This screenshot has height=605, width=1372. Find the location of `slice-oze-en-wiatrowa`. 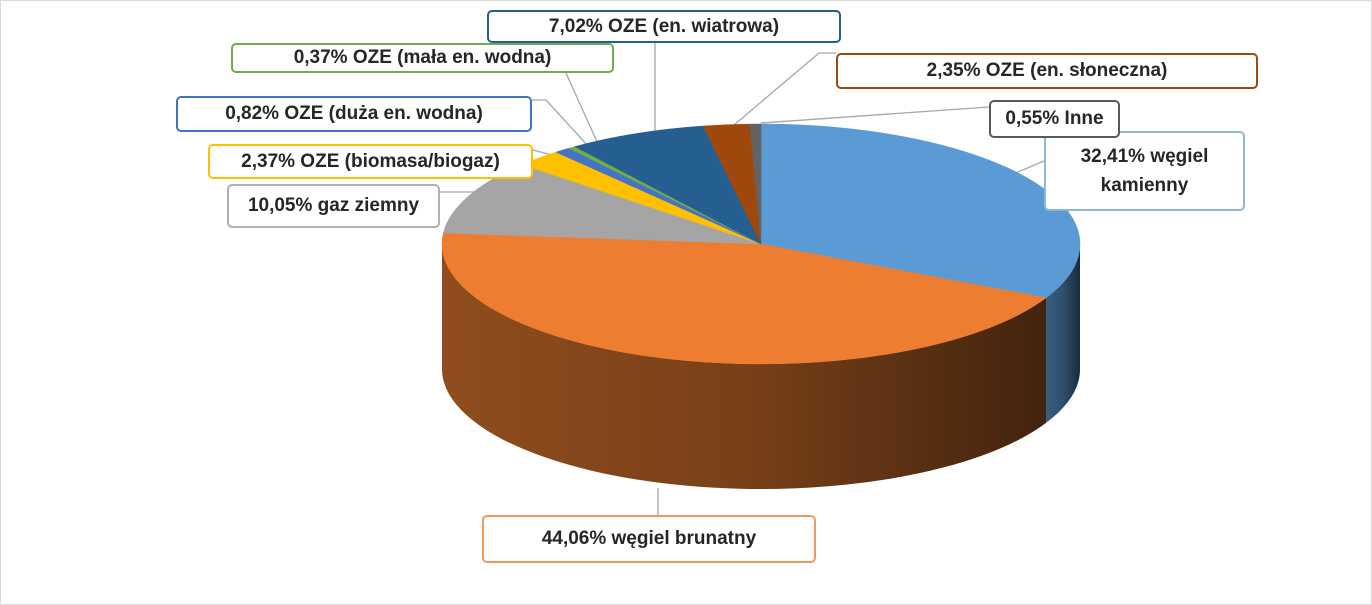

slice-oze-en-wiatrowa is located at coordinates (668, 185).